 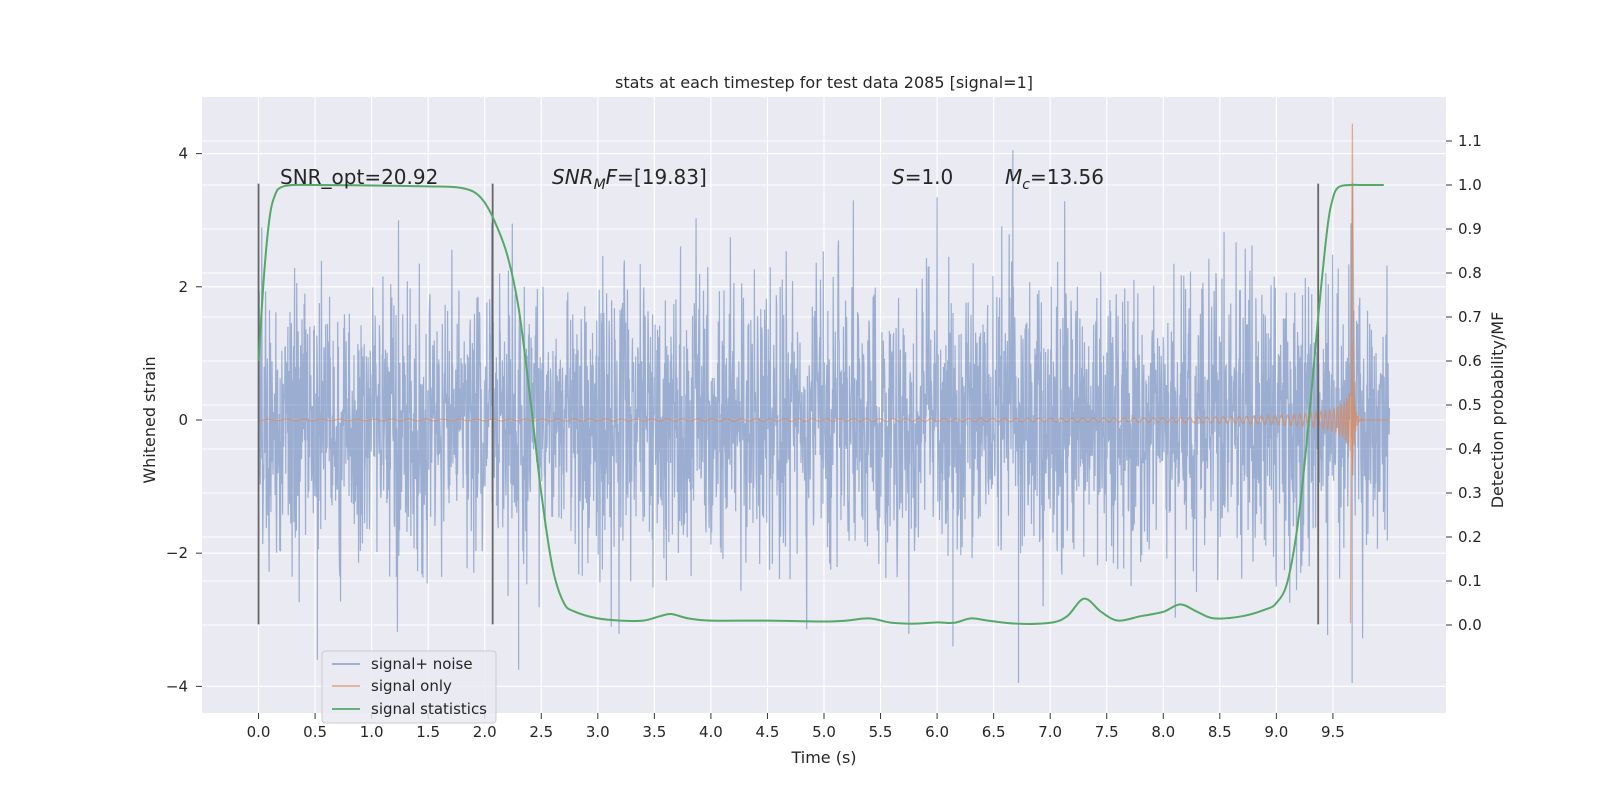 I want to click on x-tick-label: 3.0, so click(x=598, y=732).